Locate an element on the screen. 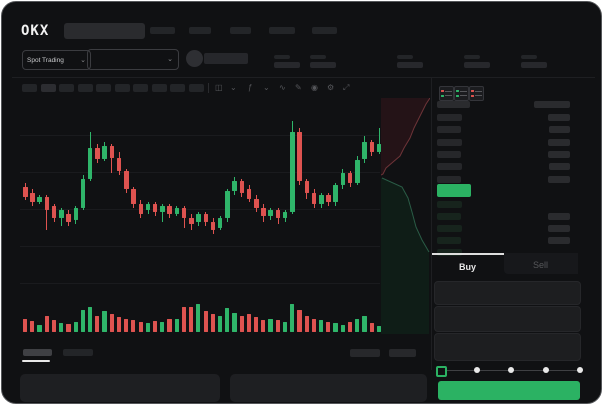 The height and width of the screenshot is (405, 603). panel-divider is located at coordinates (431, 224).